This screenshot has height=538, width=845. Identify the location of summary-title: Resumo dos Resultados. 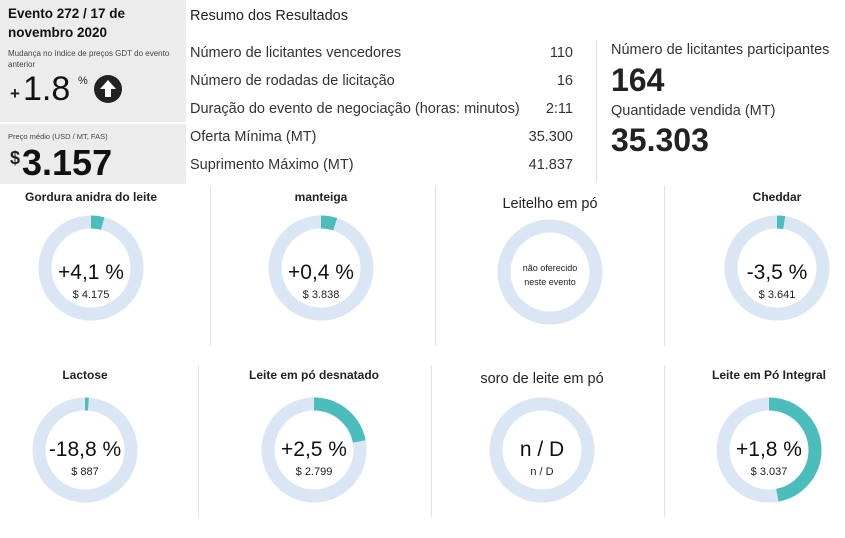
(269, 16).